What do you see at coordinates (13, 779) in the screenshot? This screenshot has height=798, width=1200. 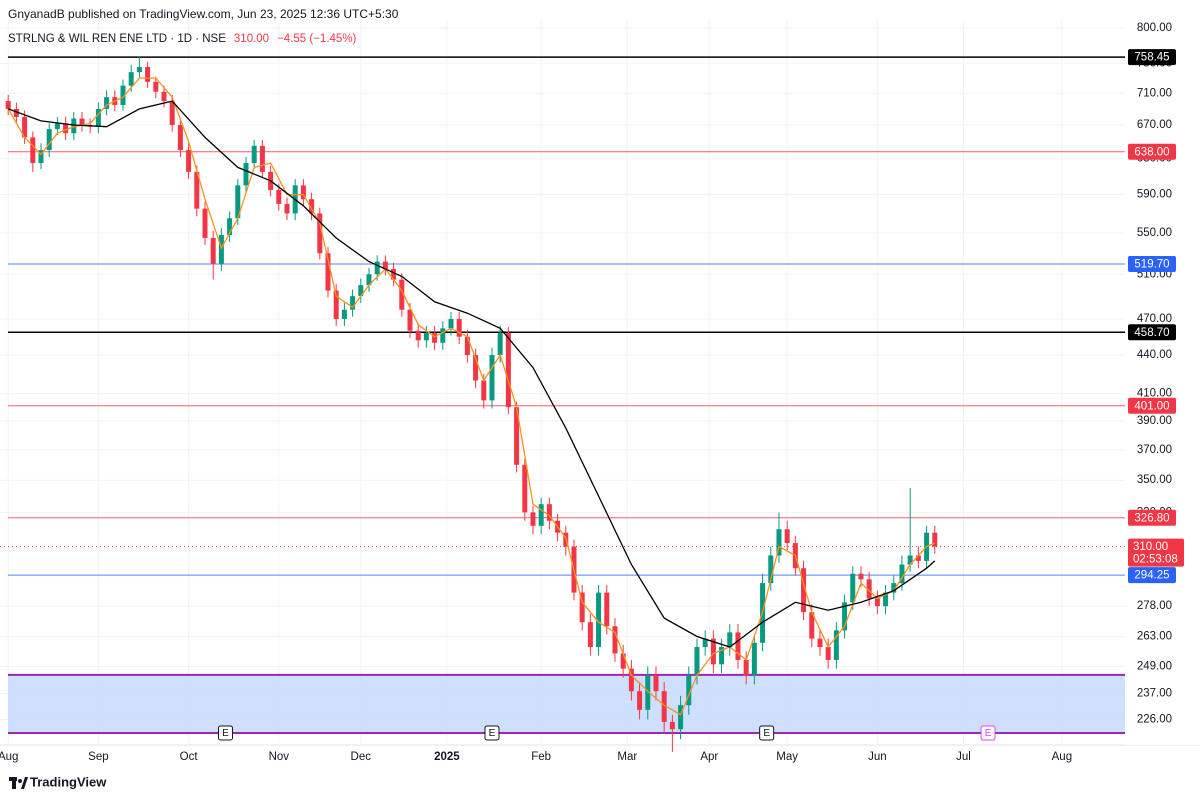 I see `logo-bar` at bounding box center [13, 779].